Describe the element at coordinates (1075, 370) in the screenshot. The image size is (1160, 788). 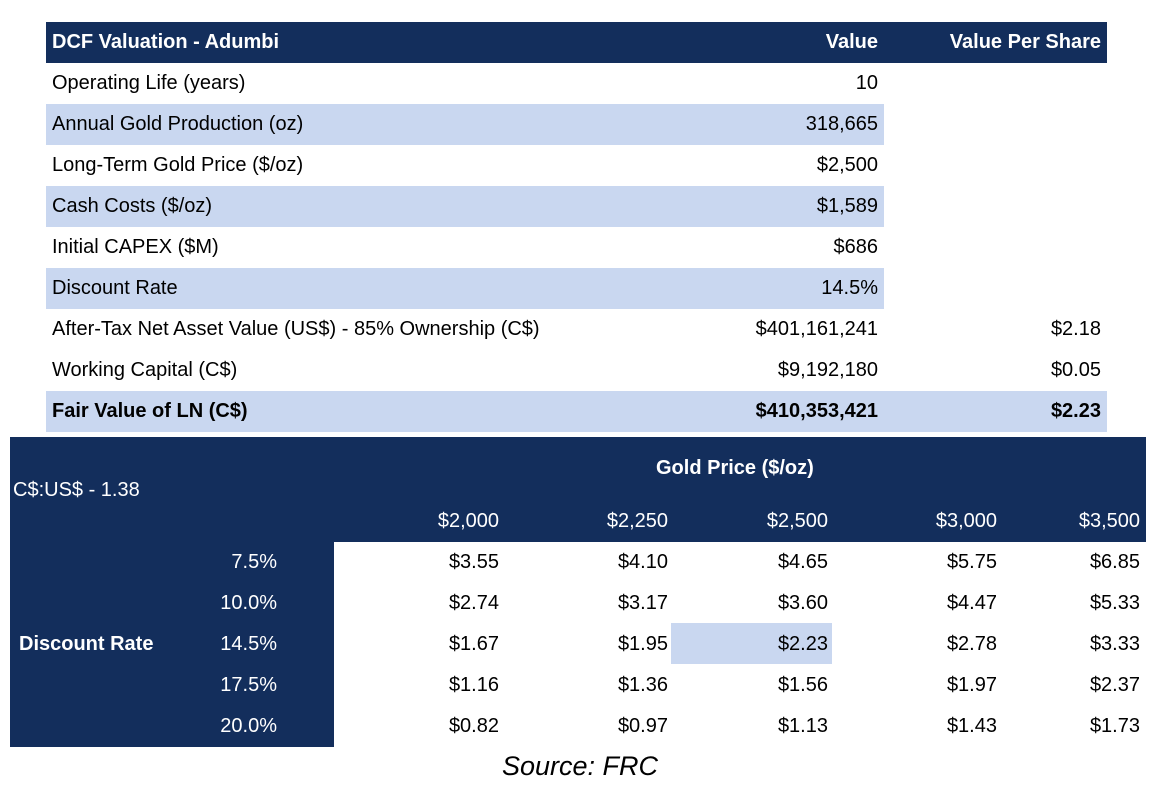
I see `row-per-share: $0.05` at that location.